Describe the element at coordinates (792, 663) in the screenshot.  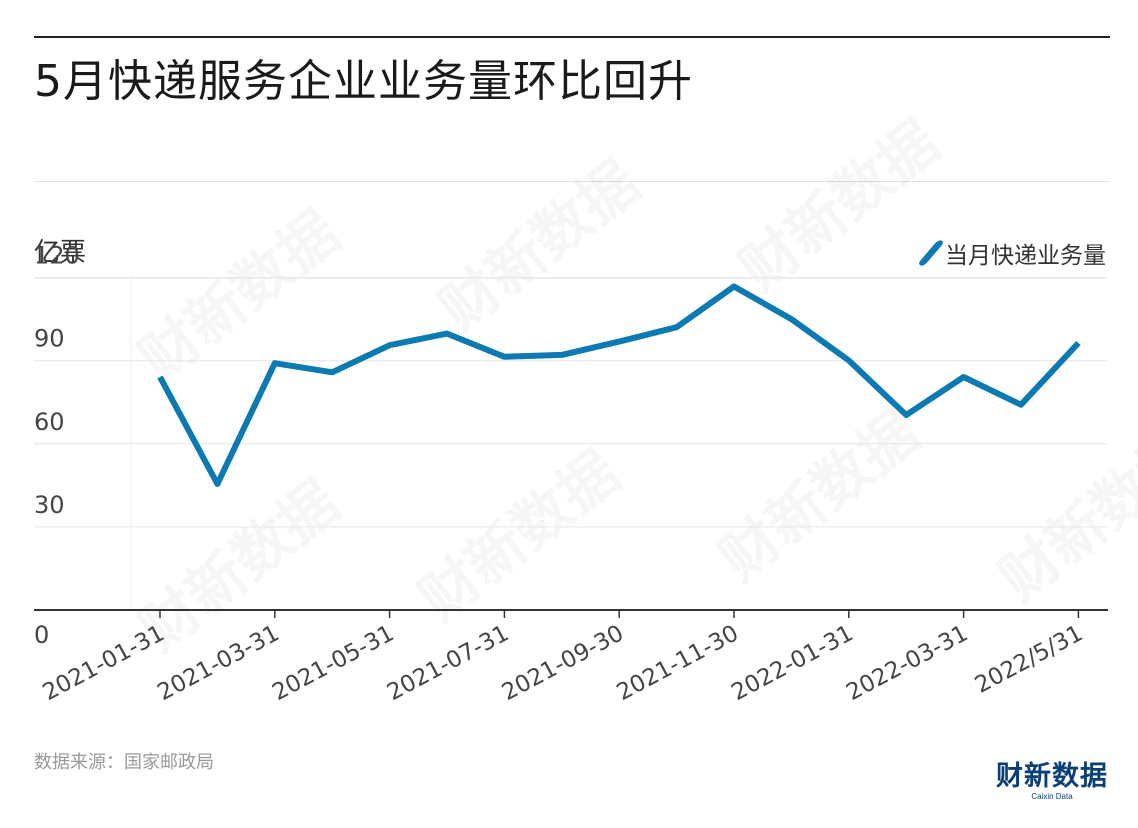
I see `x-tick-label: 2022-01-31` at that location.